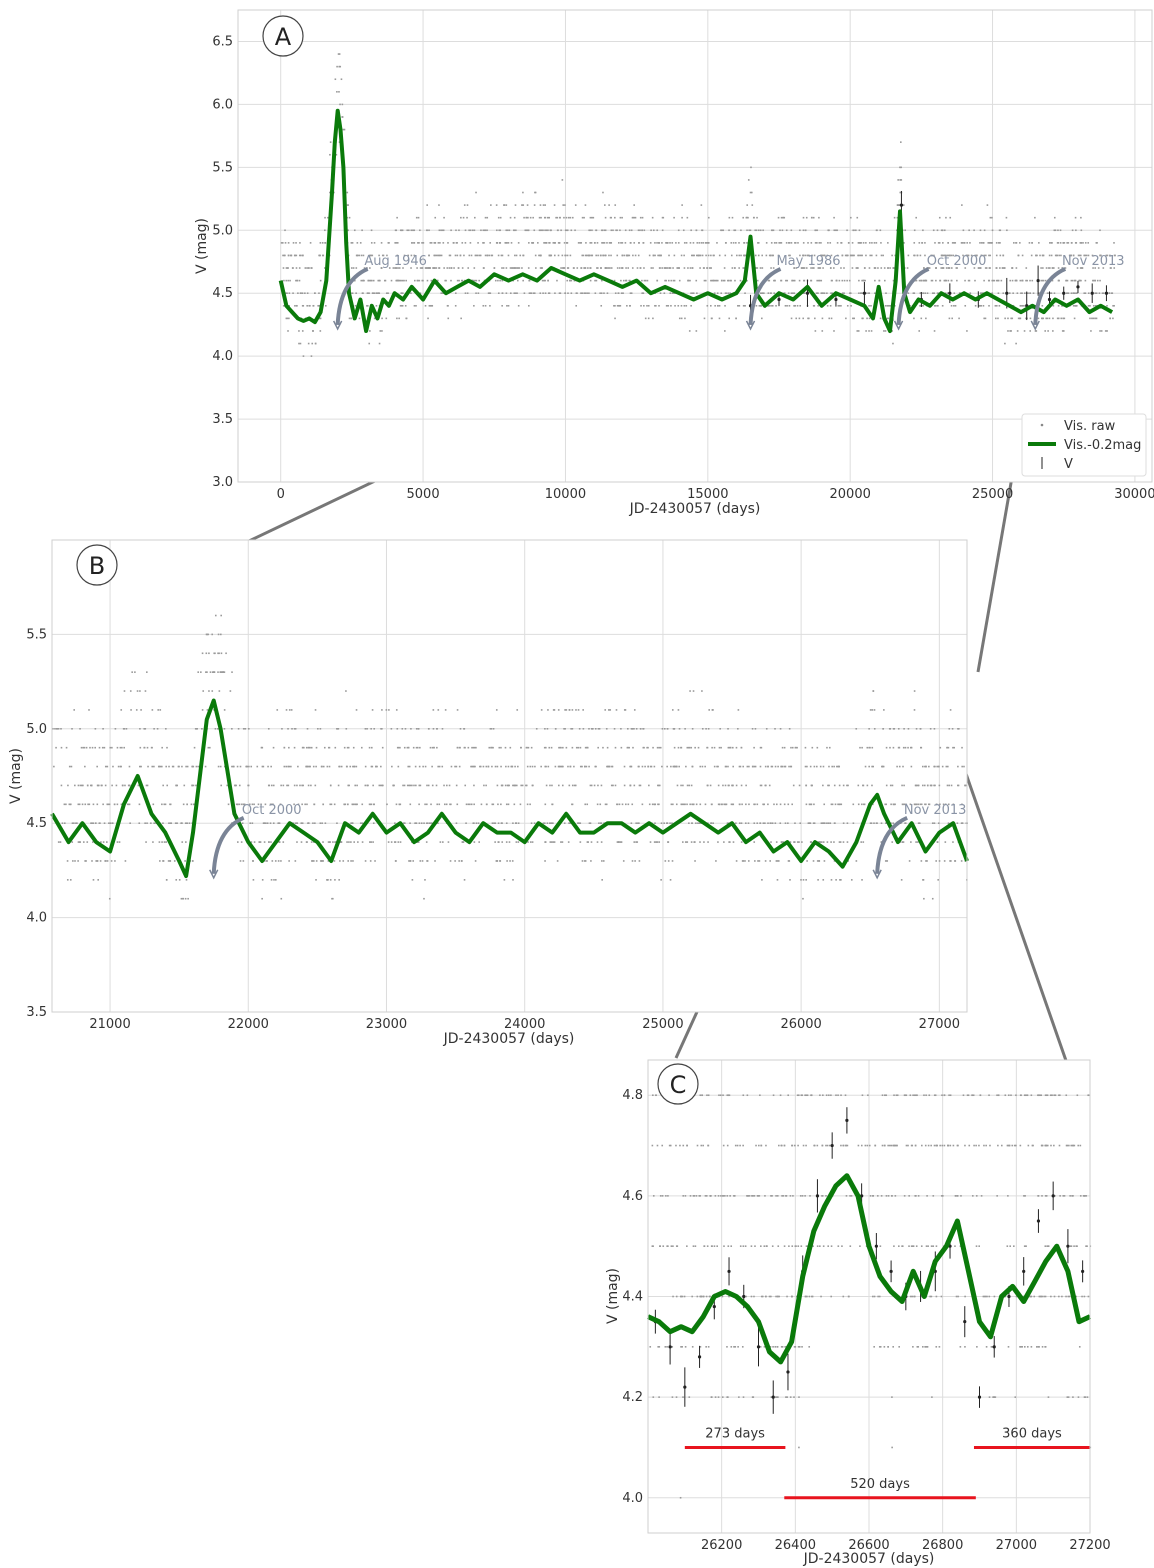  Describe the element at coordinates (379, 292) in the screenshot. I see `event-annotation: Aug 1946` at that location.